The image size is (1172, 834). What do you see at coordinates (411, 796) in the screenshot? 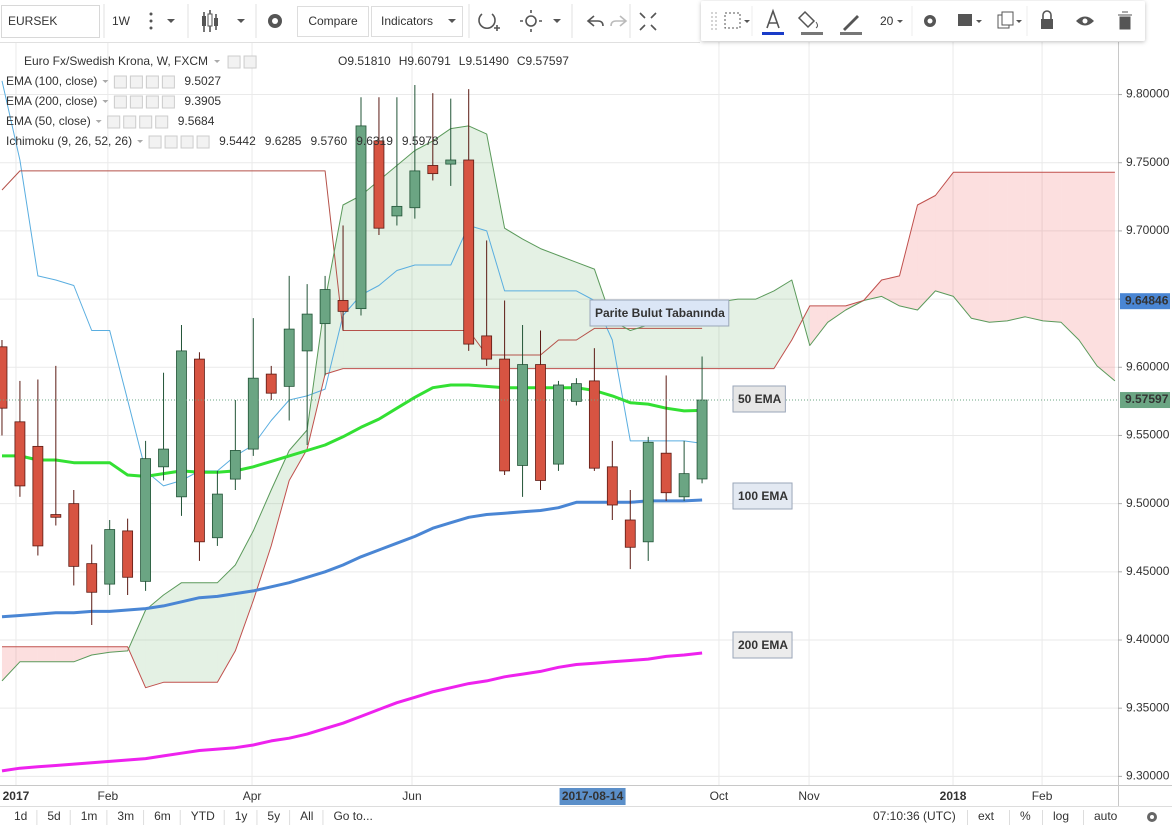
I see `x-tick-label: Jun` at bounding box center [411, 796].